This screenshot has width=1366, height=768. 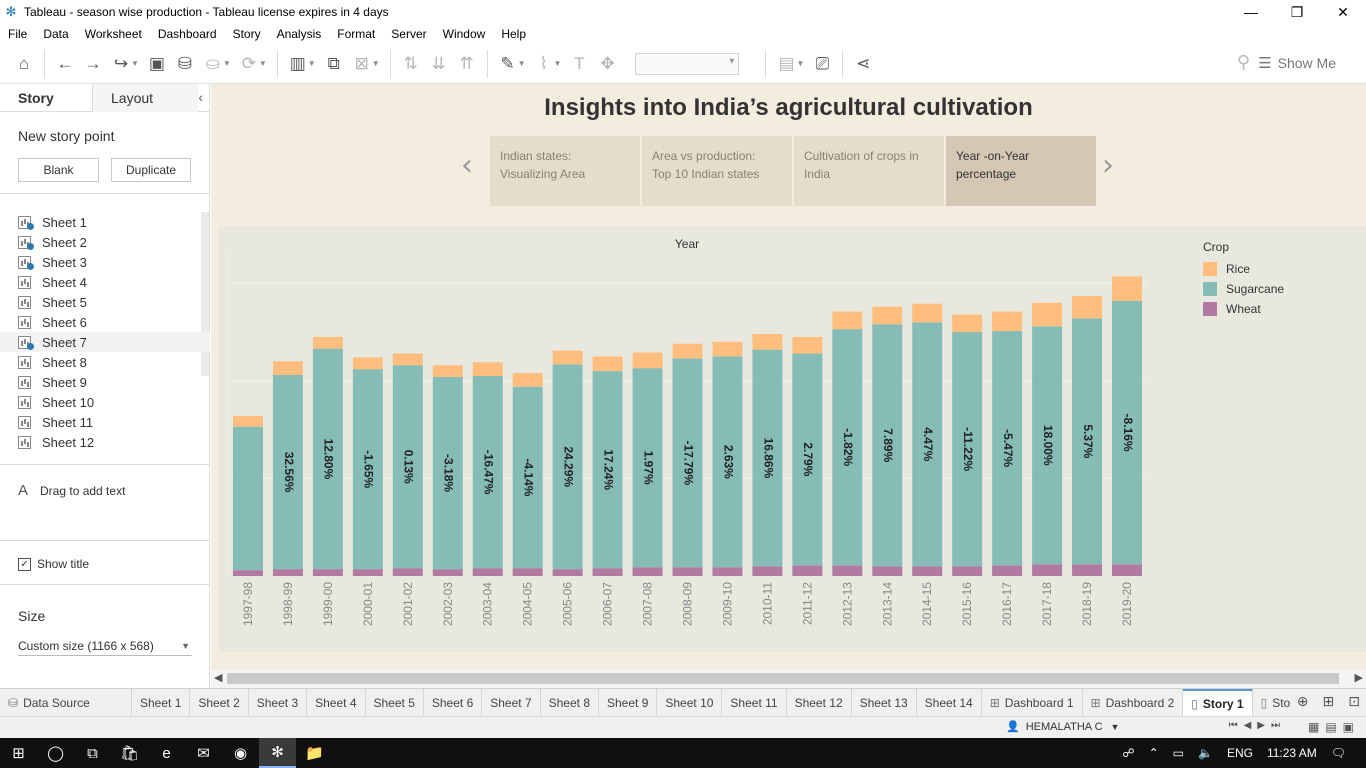 I want to click on volume-icon: 🔈, so click(x=1205, y=753).